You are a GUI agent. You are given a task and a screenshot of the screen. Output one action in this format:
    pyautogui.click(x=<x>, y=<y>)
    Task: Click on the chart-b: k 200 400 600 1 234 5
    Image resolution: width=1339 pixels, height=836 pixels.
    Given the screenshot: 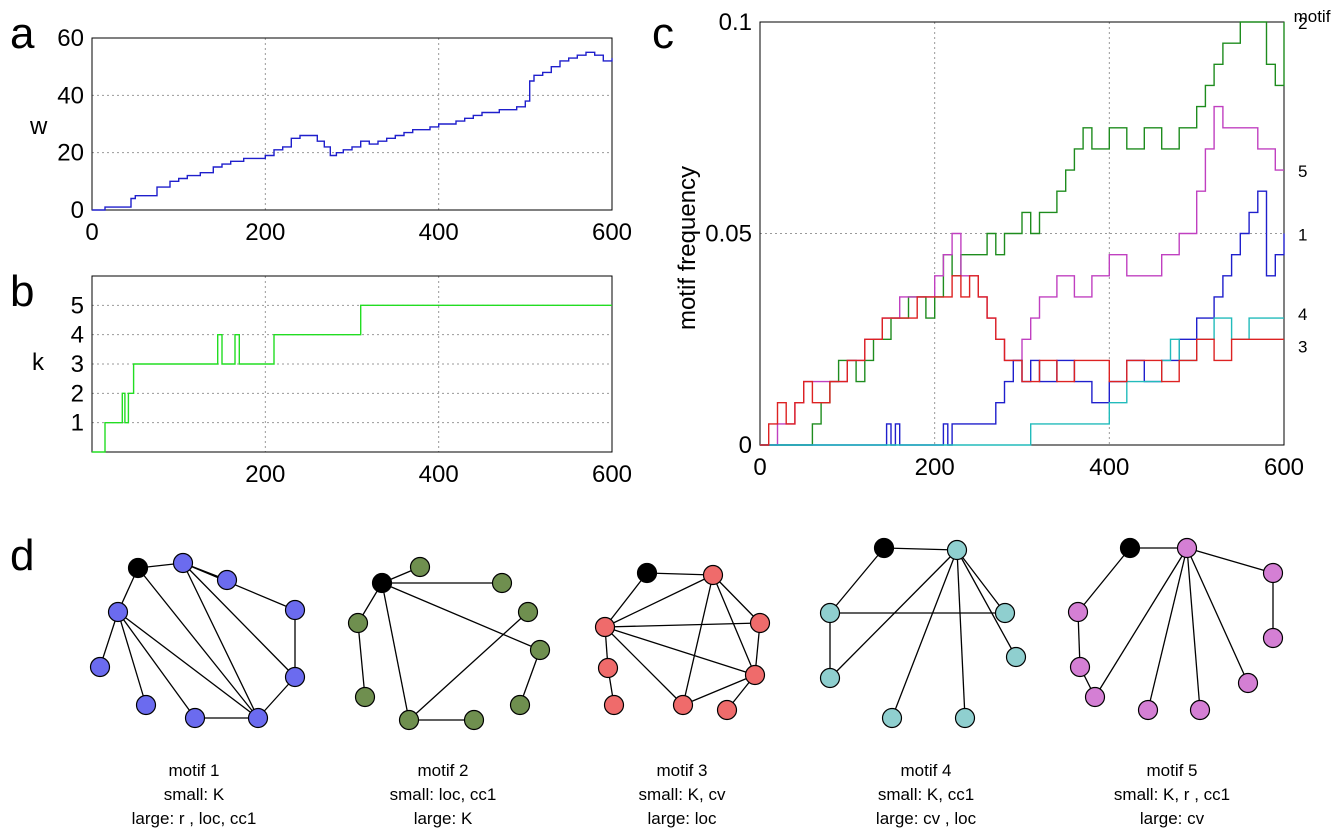 What is the action you would take?
    pyautogui.click(x=332, y=381)
    